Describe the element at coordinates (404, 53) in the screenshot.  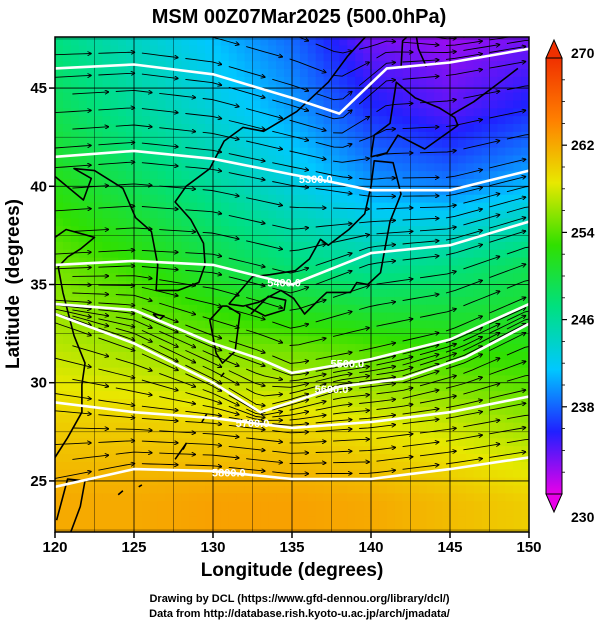
I see `coastline` at that location.